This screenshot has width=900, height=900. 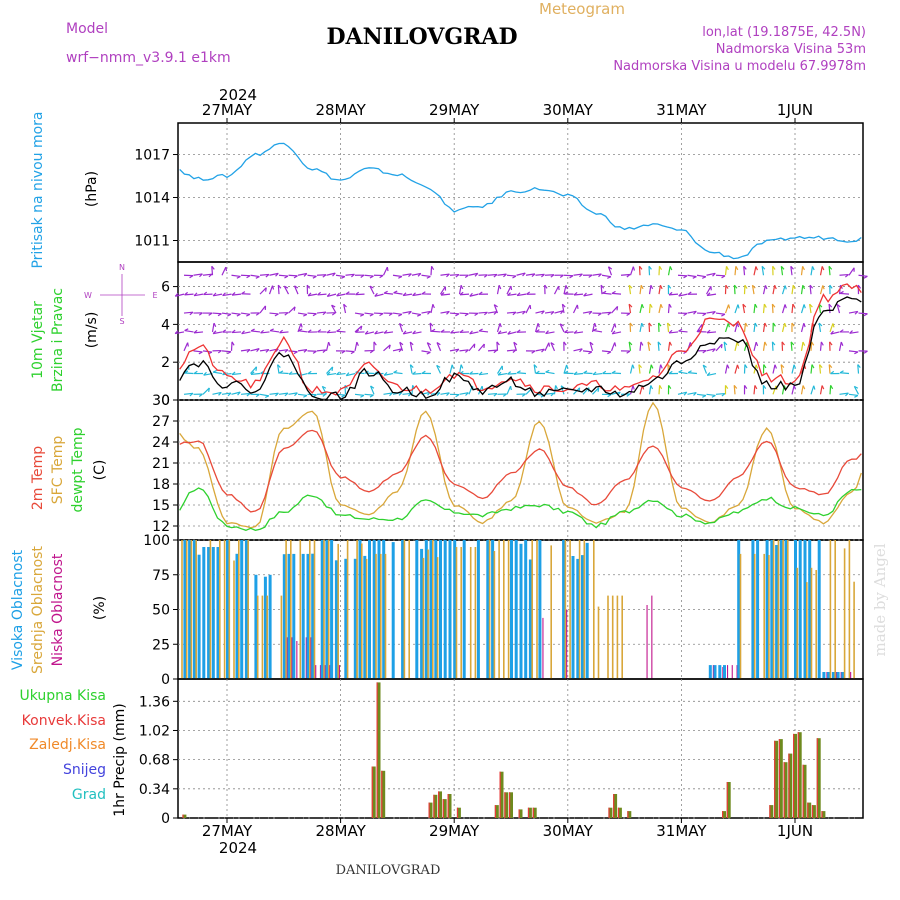 What do you see at coordinates (421, 37) in the screenshot?
I see `location-title: DANILOVGRAD` at bounding box center [421, 37].